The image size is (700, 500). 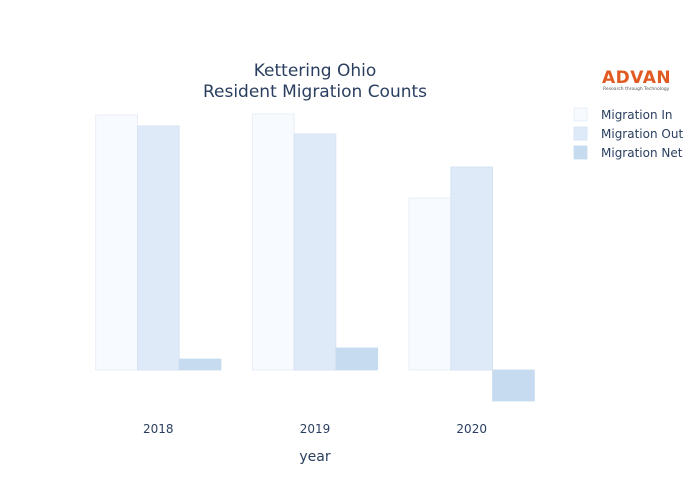 I want to click on x-tick-label-2020: 2020, so click(x=471, y=429).